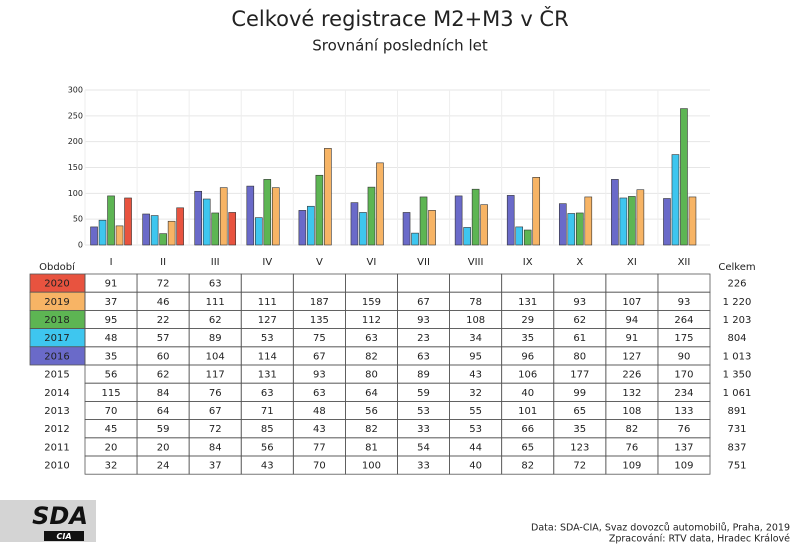  What do you see at coordinates (319, 411) in the screenshot?
I see `cell-value: 48` at bounding box center [319, 411].